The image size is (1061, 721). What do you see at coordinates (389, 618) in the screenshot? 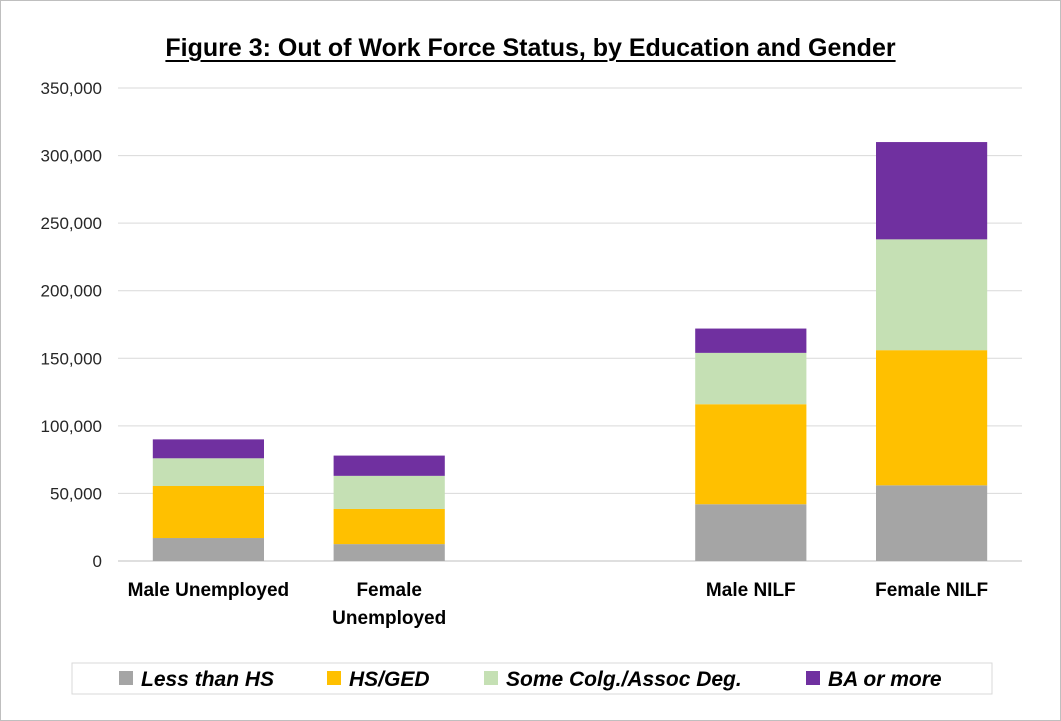
I see `x-category-label: Unemployed` at bounding box center [389, 618].